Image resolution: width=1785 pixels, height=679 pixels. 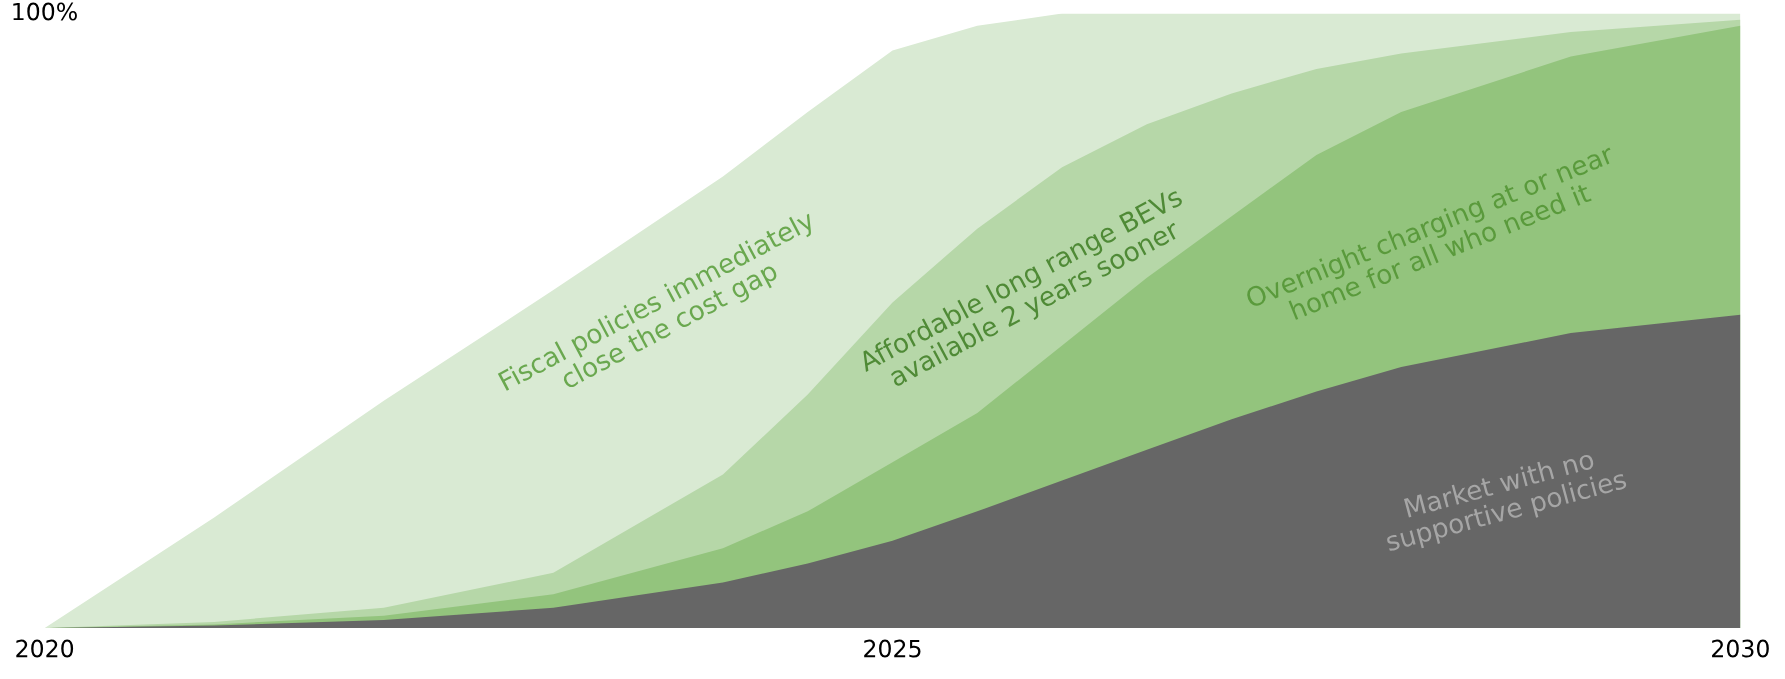 What do you see at coordinates (45, 11) in the screenshot?
I see `annotation: 100%` at bounding box center [45, 11].